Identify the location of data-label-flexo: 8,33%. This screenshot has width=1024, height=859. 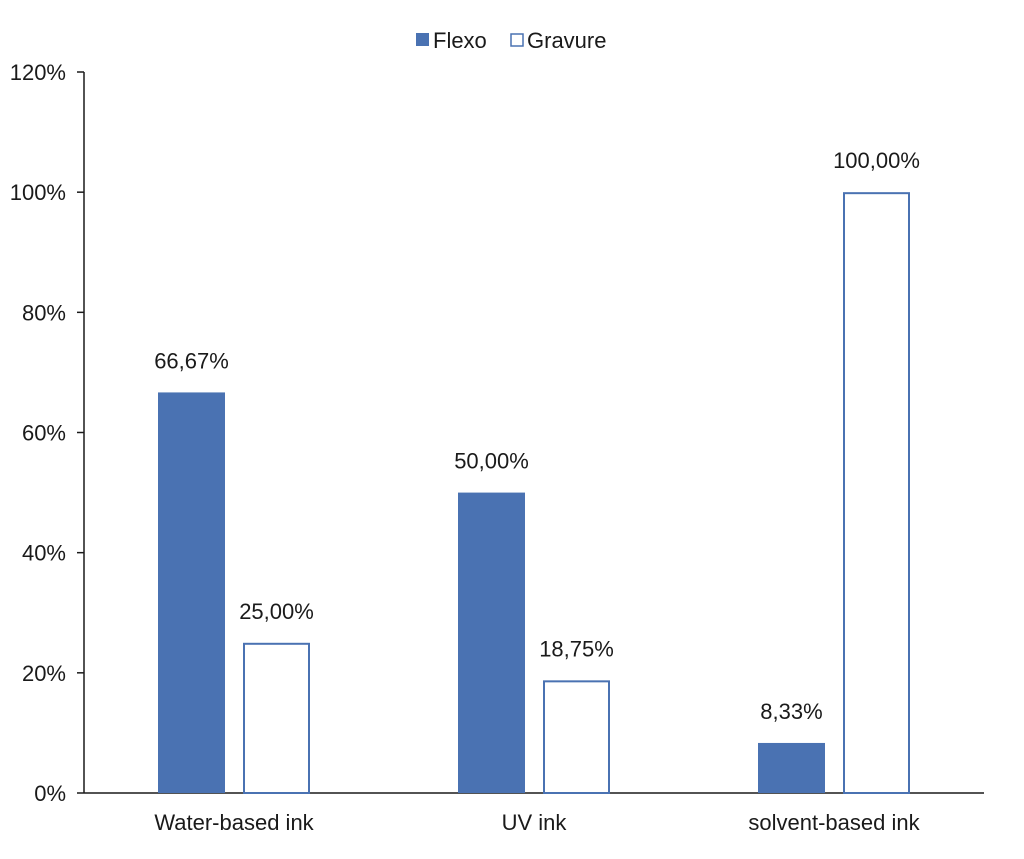
(791, 711).